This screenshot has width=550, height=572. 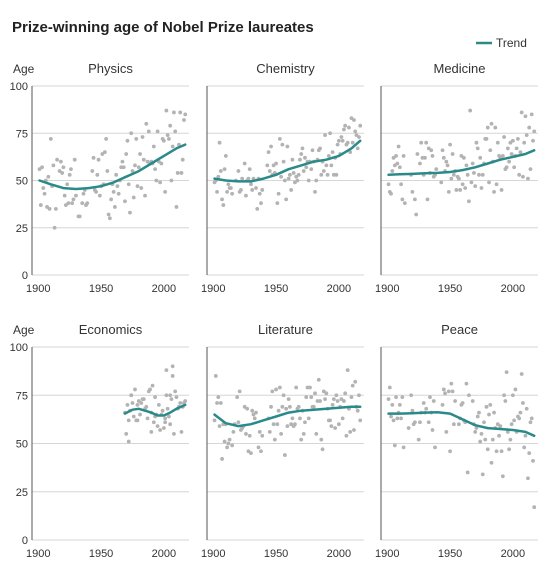 What do you see at coordinates (22, 493) in the screenshot?
I see `y-tick-label: 25` at bounding box center [22, 493].